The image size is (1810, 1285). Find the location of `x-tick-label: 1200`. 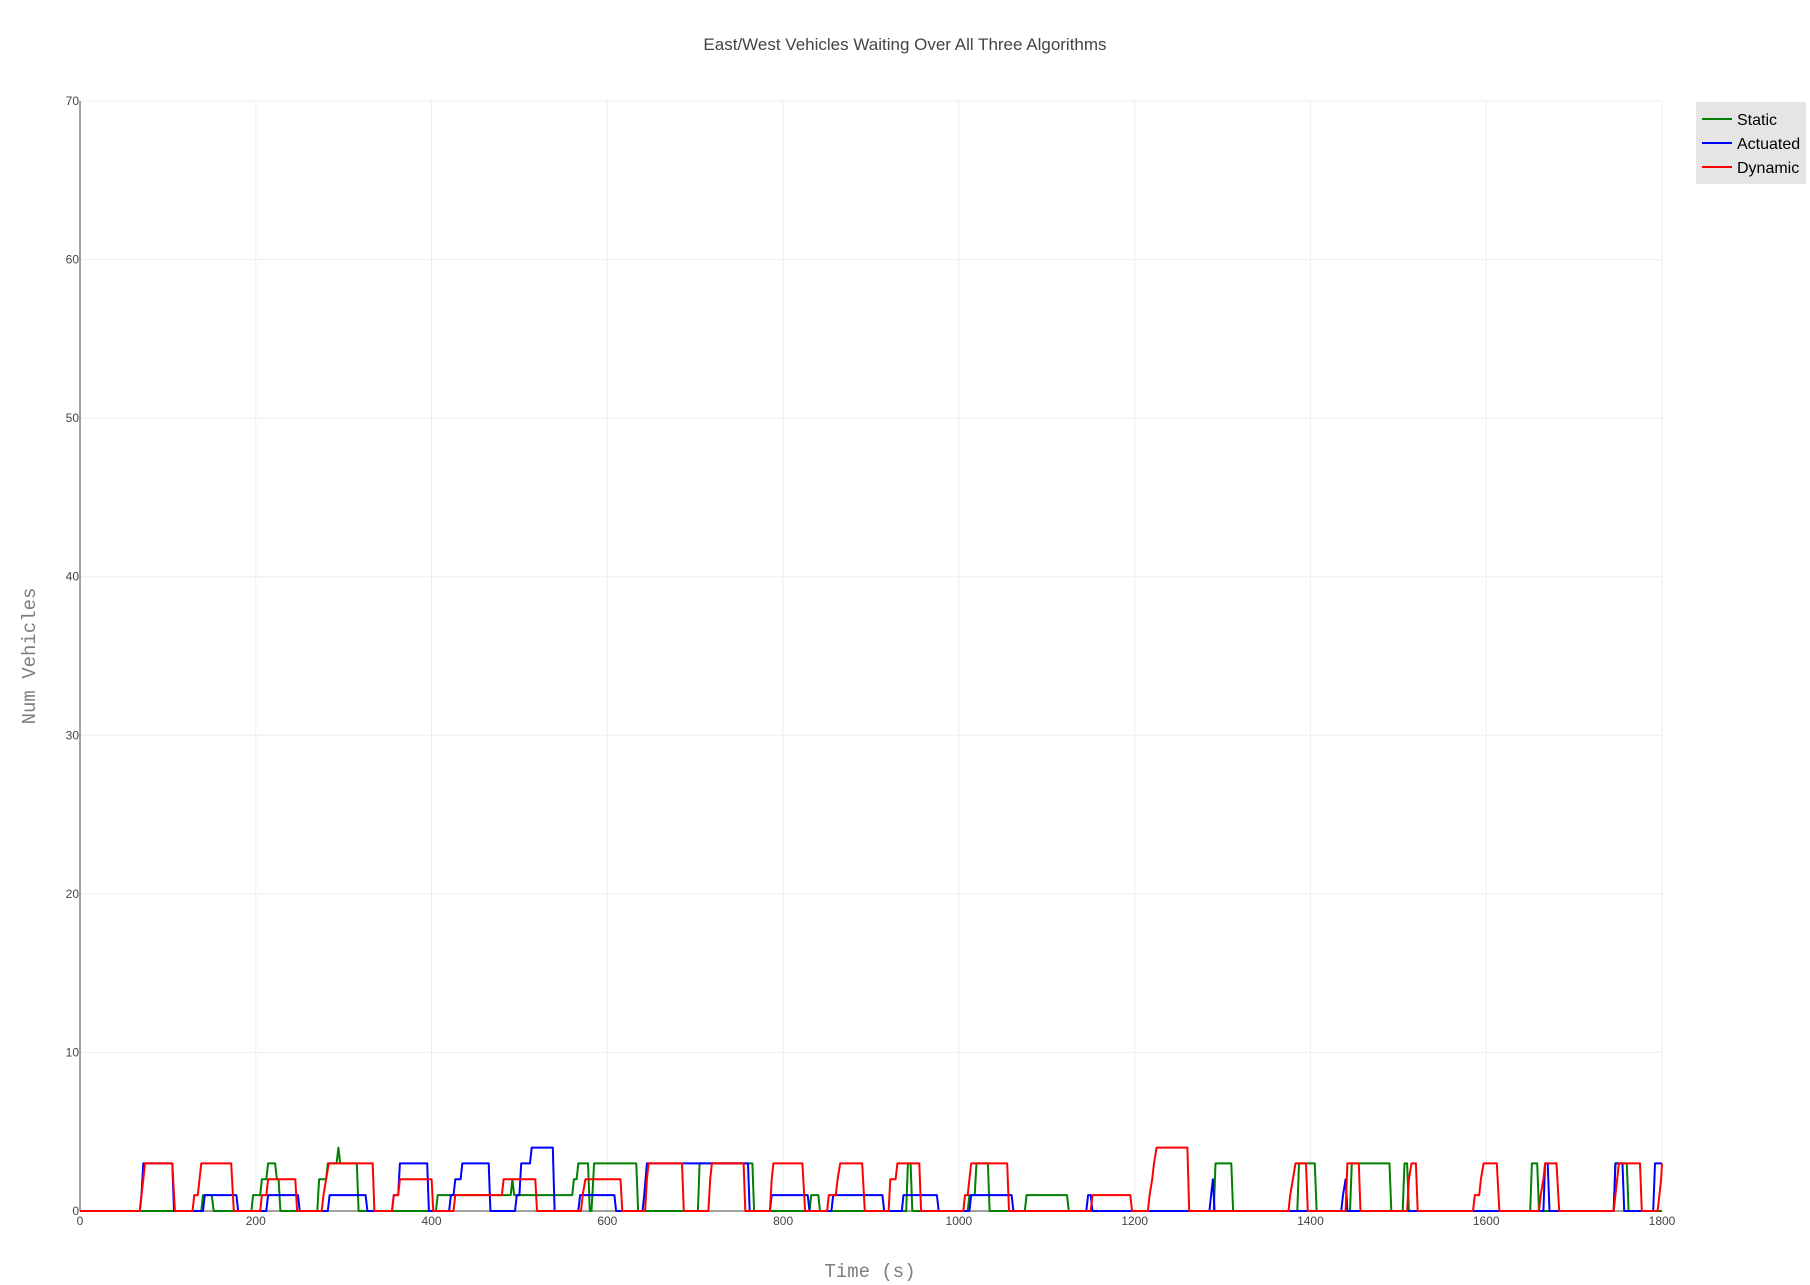

x-tick-label: 1200 is located at coordinates (1134, 1221).